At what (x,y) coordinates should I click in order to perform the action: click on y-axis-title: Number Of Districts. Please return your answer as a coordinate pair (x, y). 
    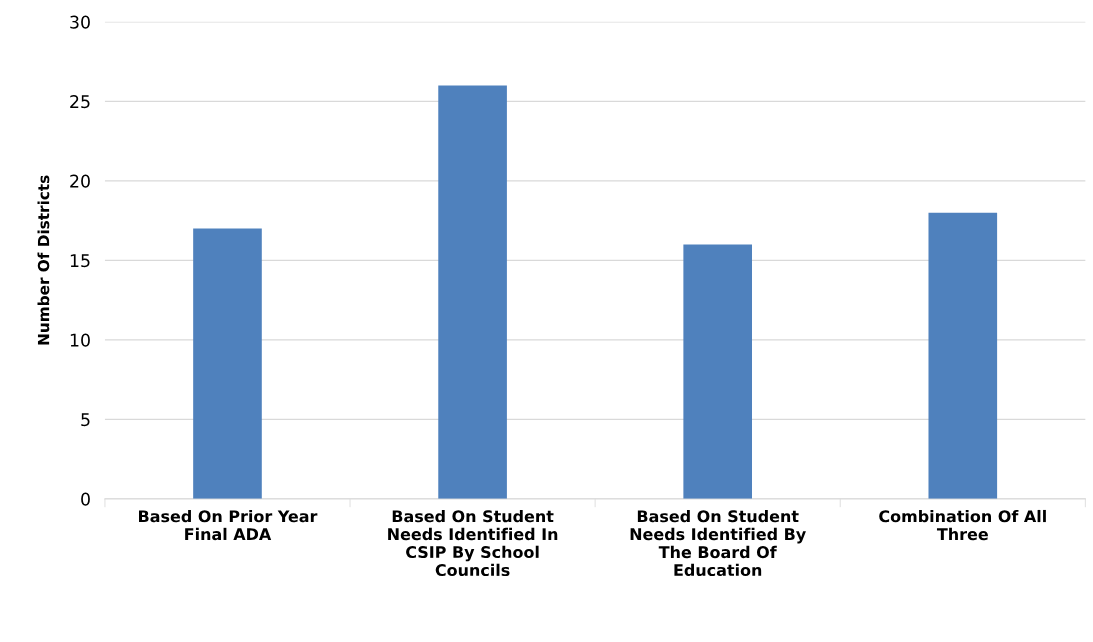
    Looking at the image, I should click on (43, 260).